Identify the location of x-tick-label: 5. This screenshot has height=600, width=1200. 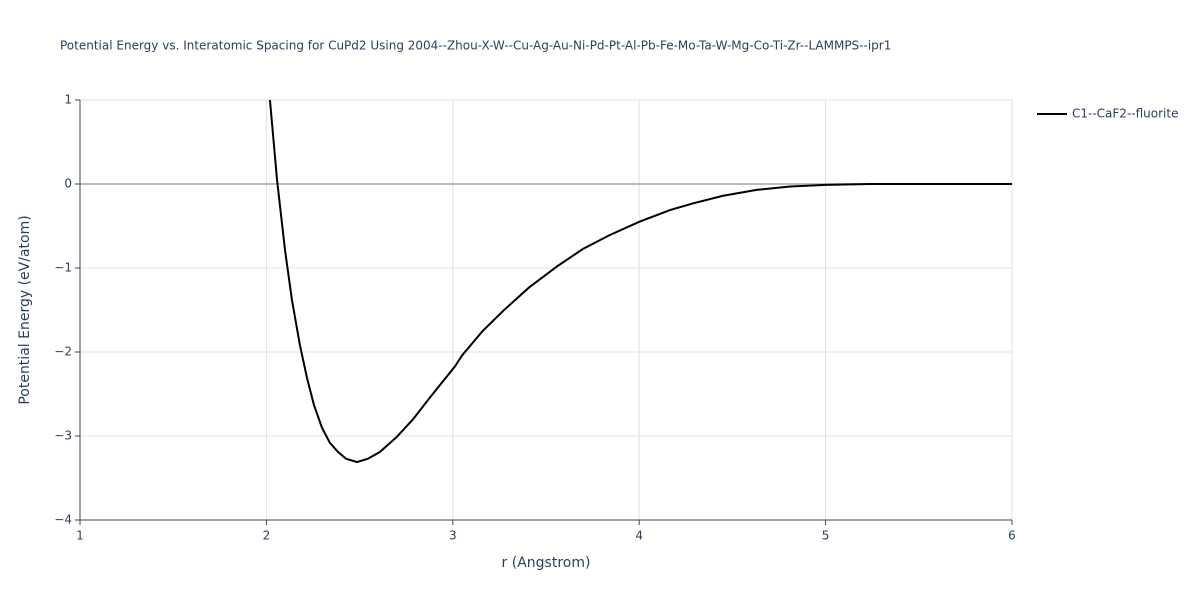
(826, 536).